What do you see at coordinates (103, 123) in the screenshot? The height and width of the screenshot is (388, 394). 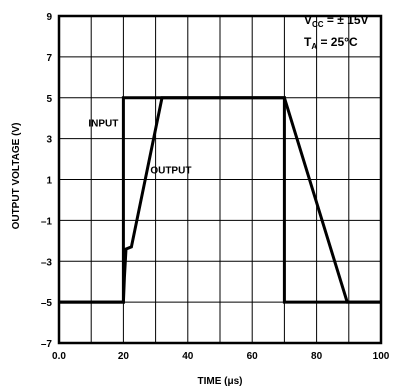 I see `series-label-input: INPUT` at bounding box center [103, 123].